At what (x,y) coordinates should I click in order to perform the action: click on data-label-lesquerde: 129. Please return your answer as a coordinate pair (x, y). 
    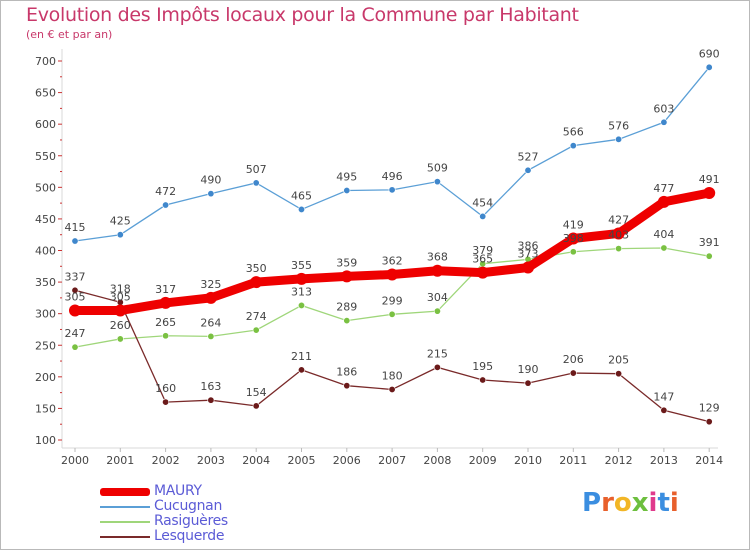
    Looking at the image, I should click on (709, 408).